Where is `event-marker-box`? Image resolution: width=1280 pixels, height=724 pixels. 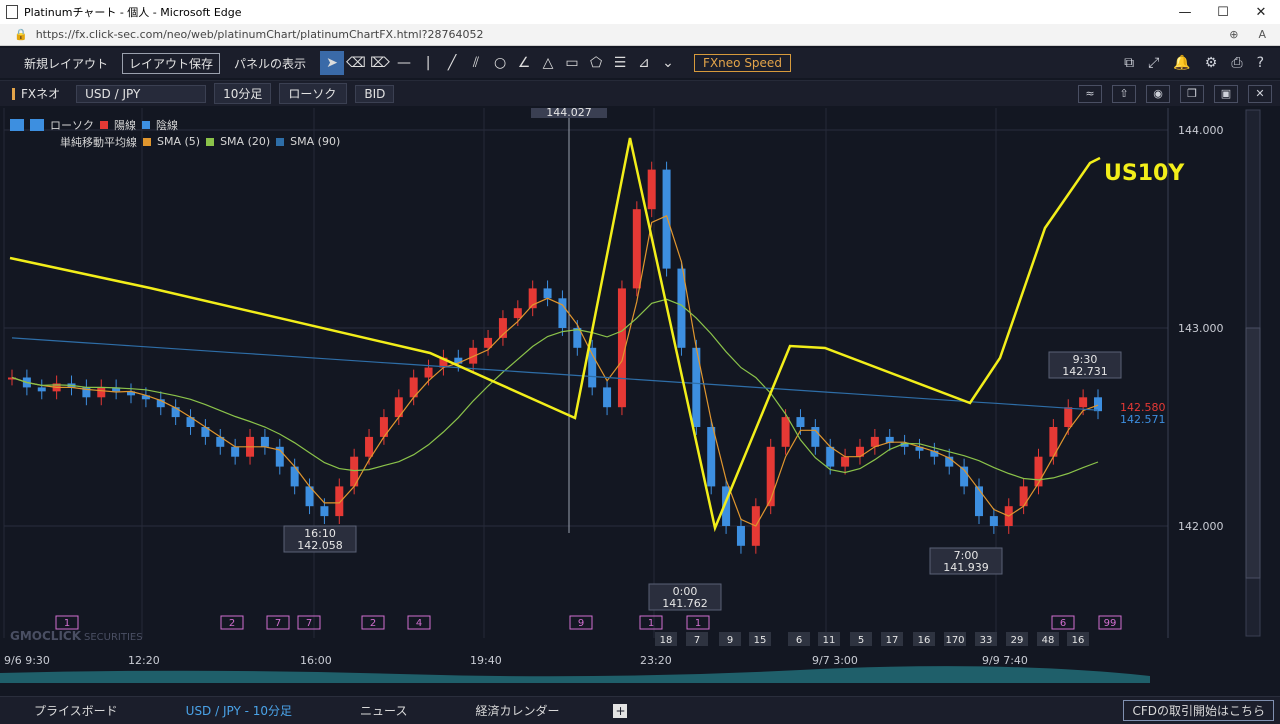
event-marker-box is located at coordinates (309, 622).